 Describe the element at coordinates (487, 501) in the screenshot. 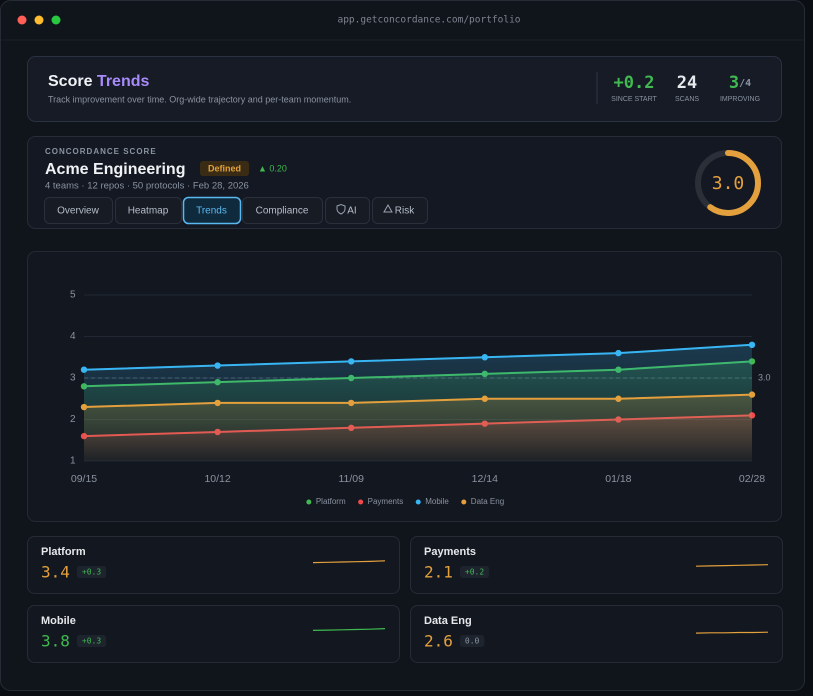

I see `legend-label: Data Eng` at that location.